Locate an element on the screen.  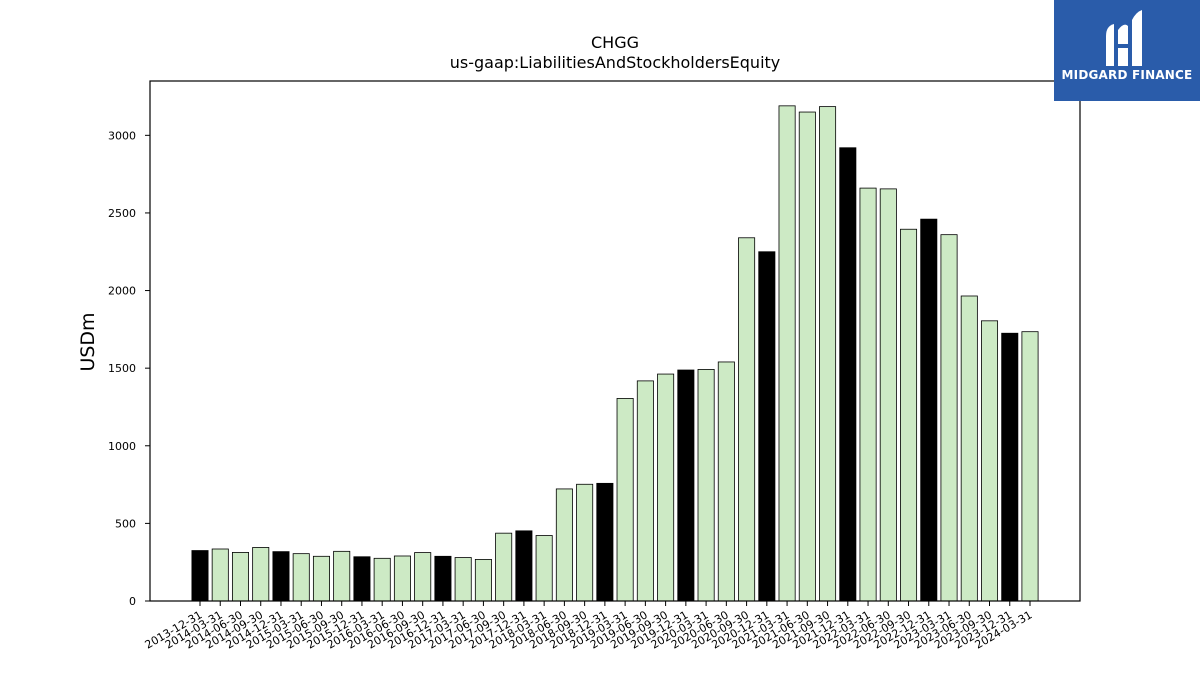
y-tick-label: 2000 is located at coordinates (122, 291).